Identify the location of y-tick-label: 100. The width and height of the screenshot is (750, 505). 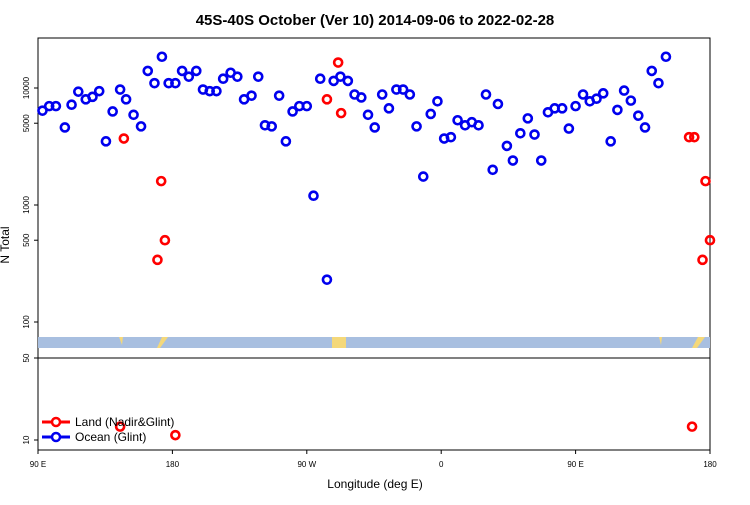
(26, 322).